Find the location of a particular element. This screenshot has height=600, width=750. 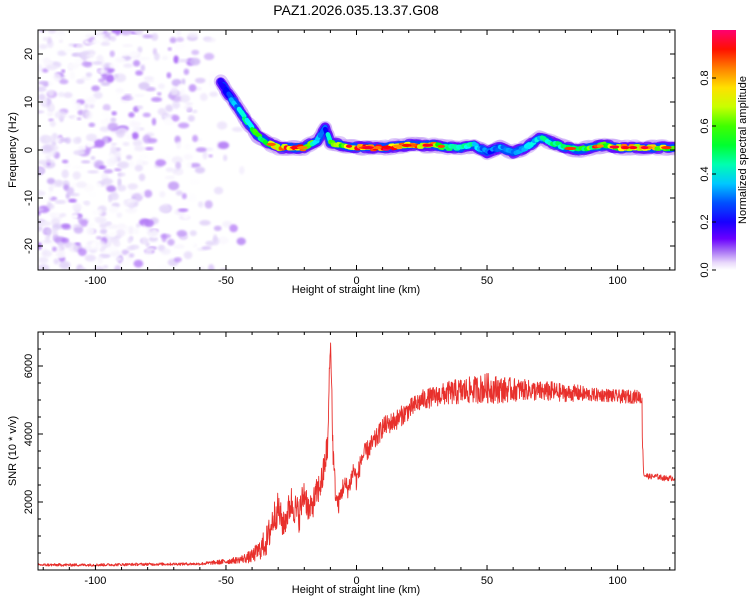

spectrogram-x-axis-label: Height of straight line (km) is located at coordinates (356, 290).